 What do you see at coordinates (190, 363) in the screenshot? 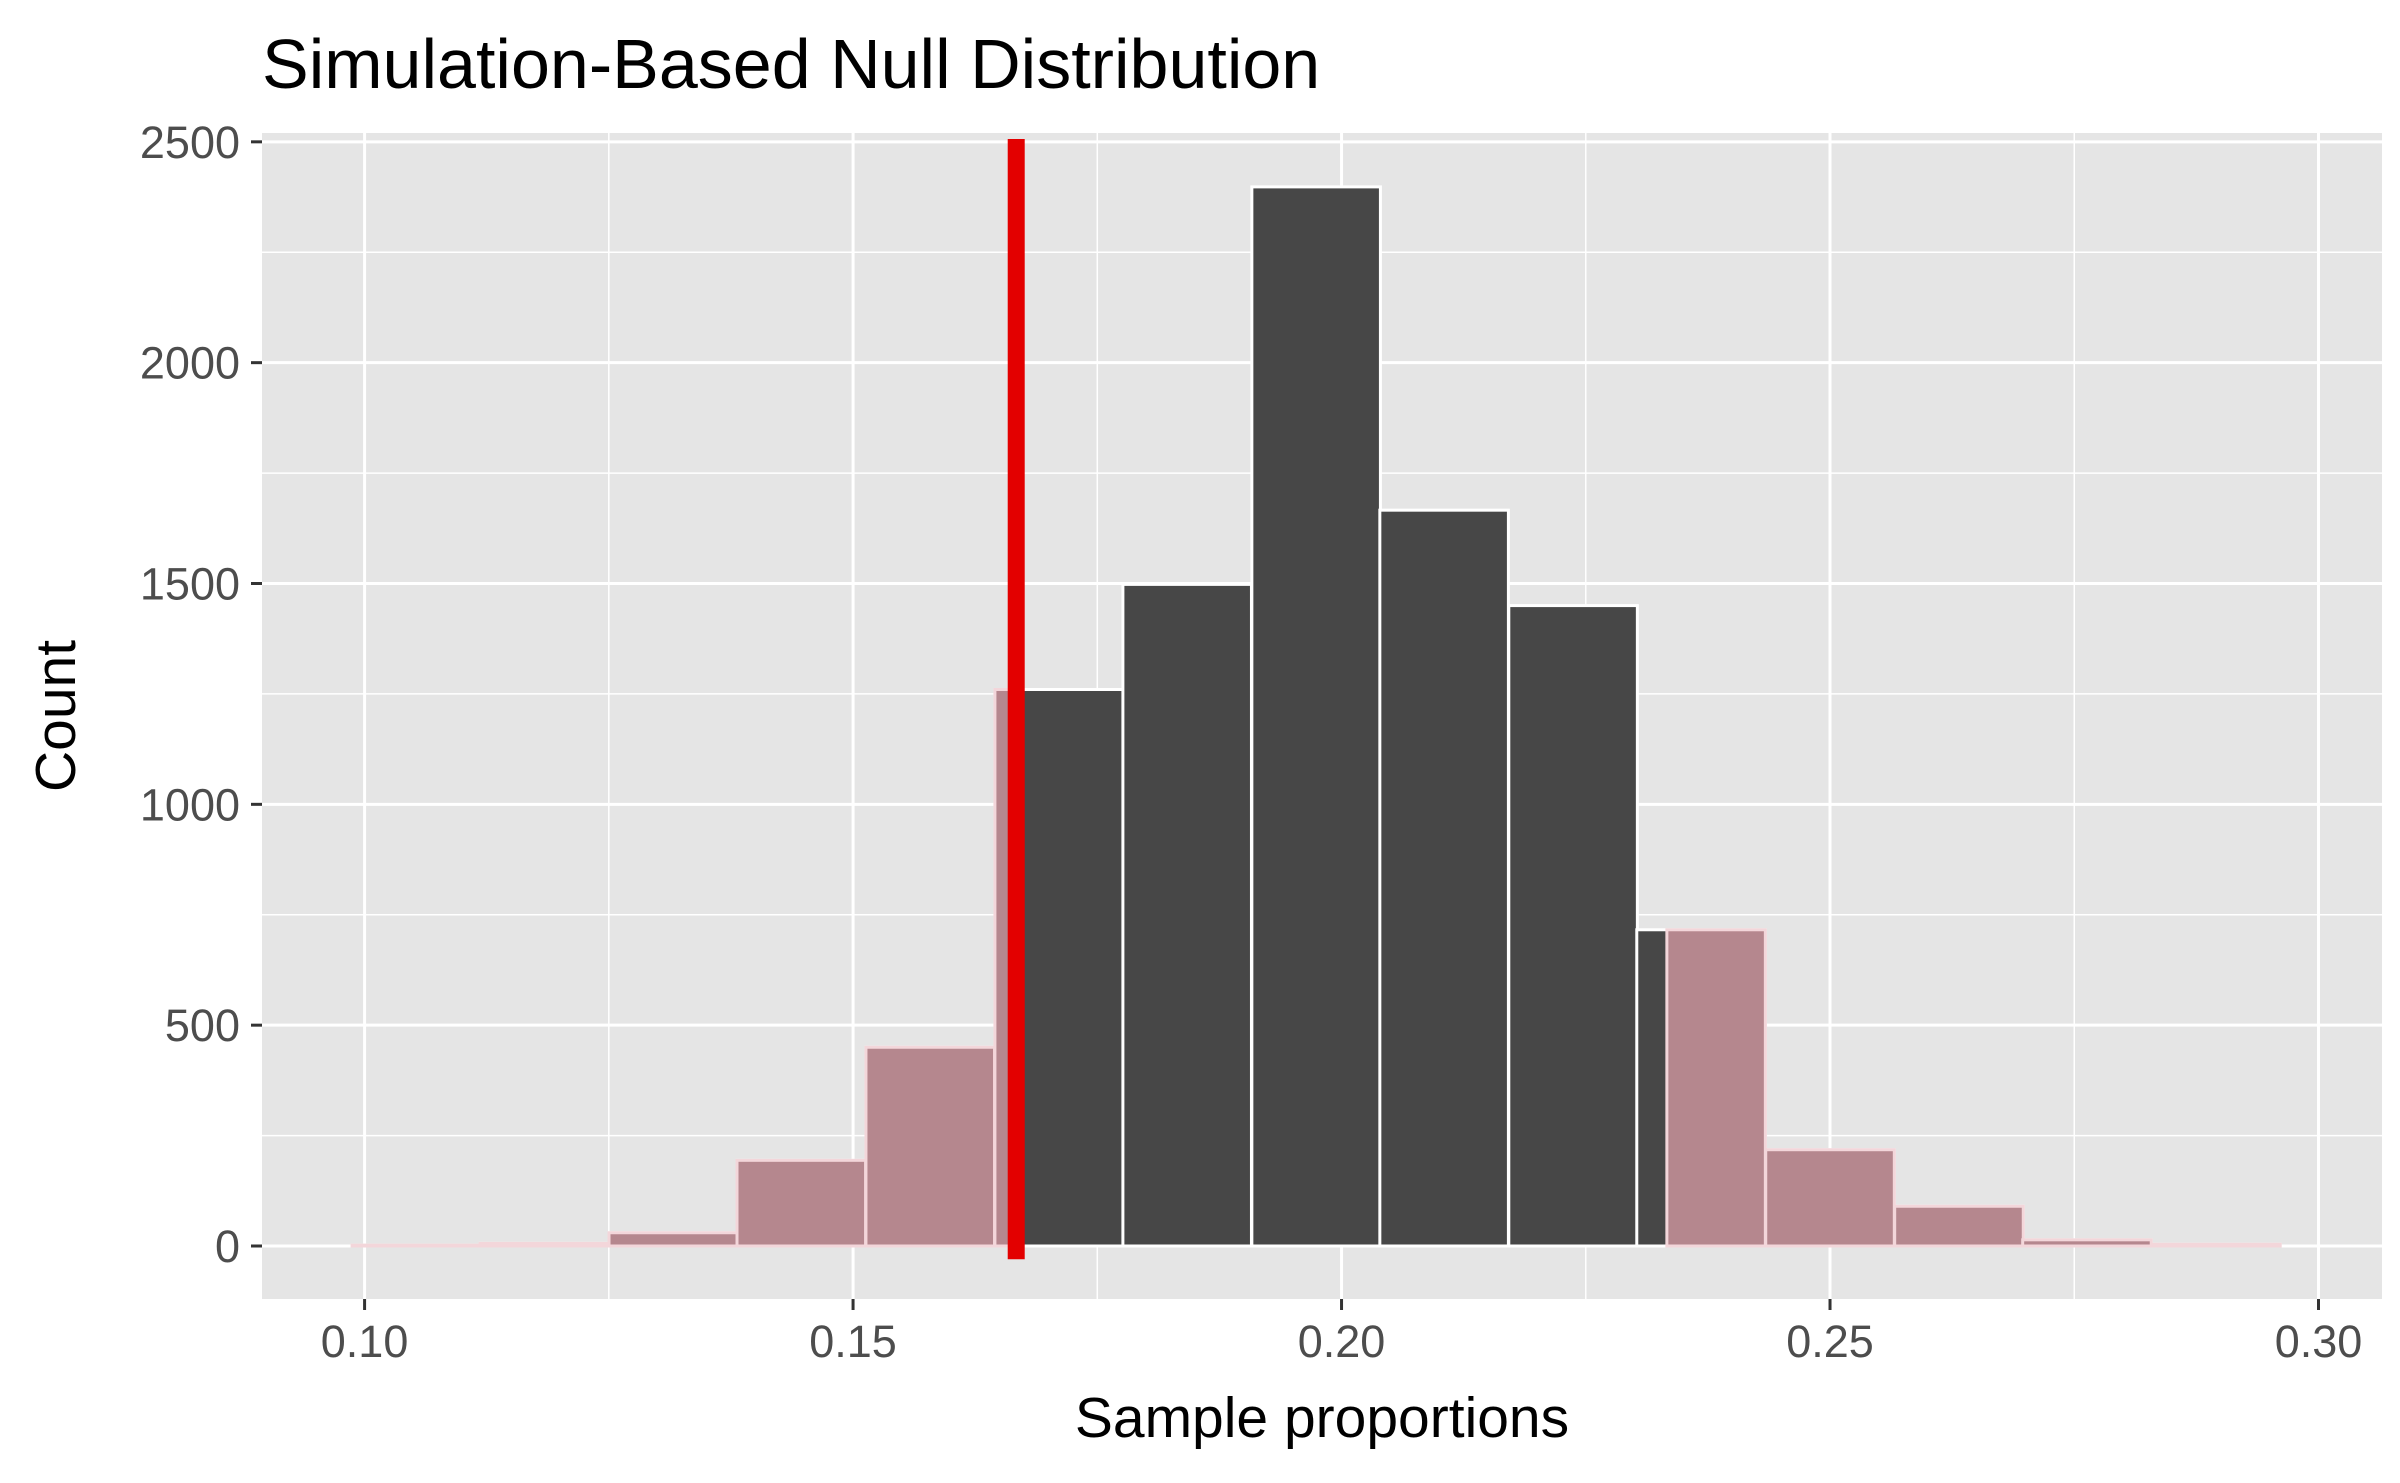
I see `y-tick-label: 2000` at bounding box center [190, 363].